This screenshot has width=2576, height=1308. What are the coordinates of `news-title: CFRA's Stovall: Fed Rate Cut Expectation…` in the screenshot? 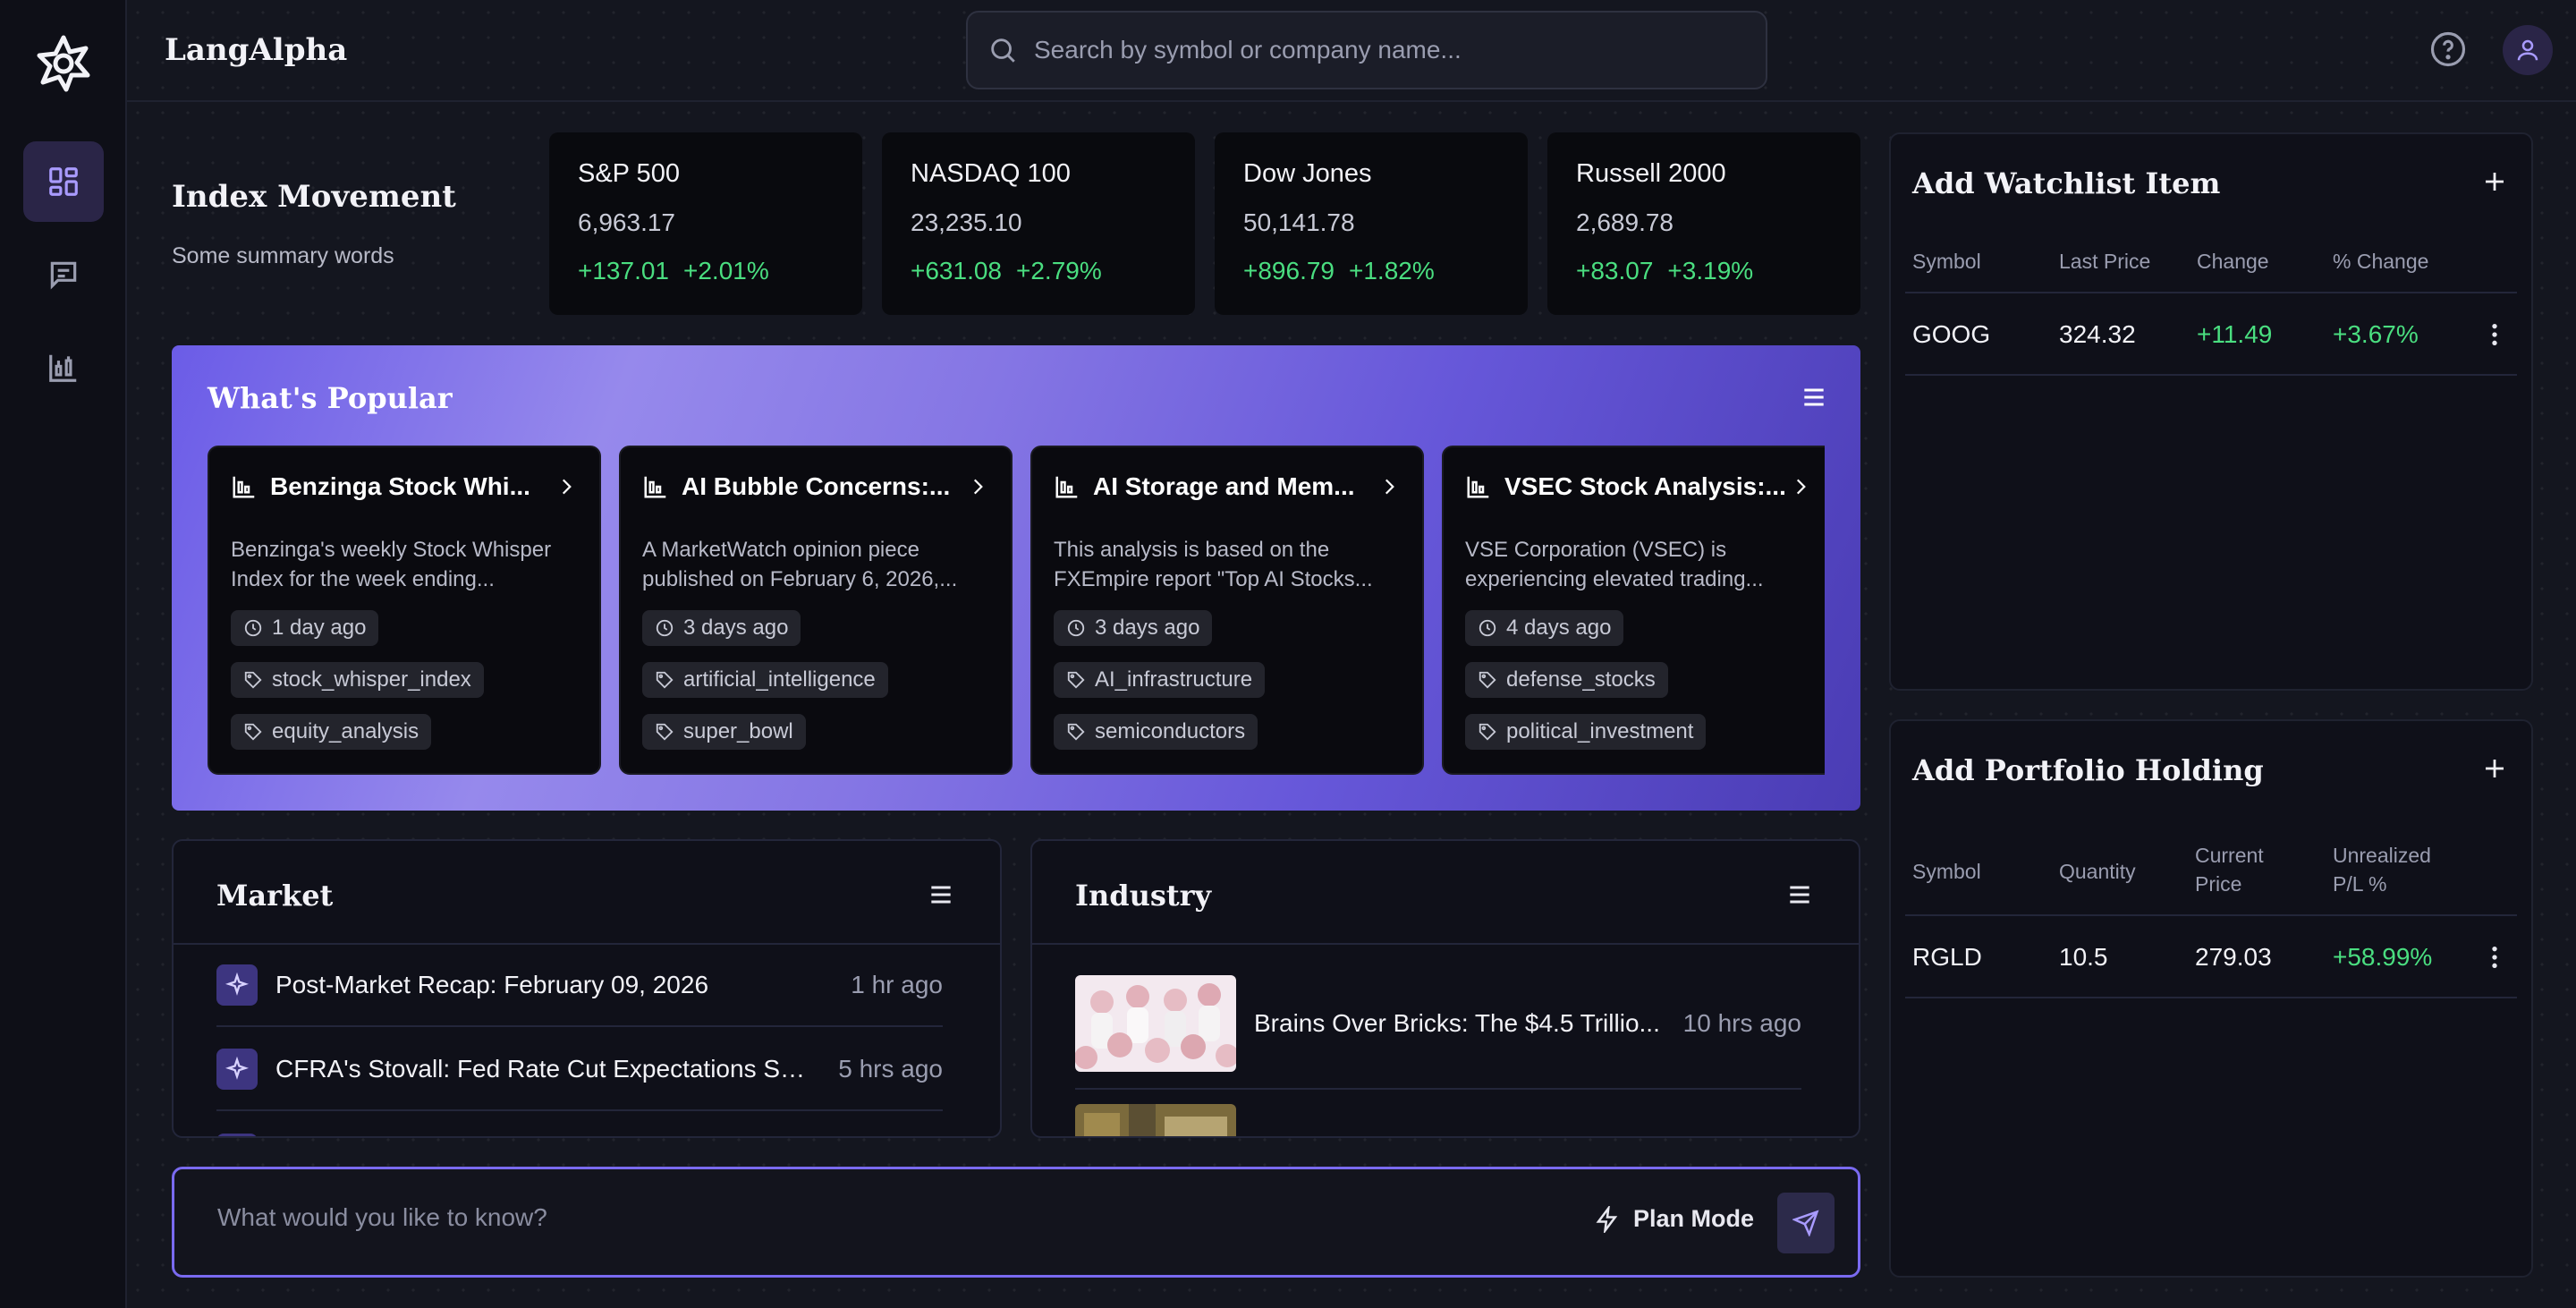 It's located at (546, 1069).